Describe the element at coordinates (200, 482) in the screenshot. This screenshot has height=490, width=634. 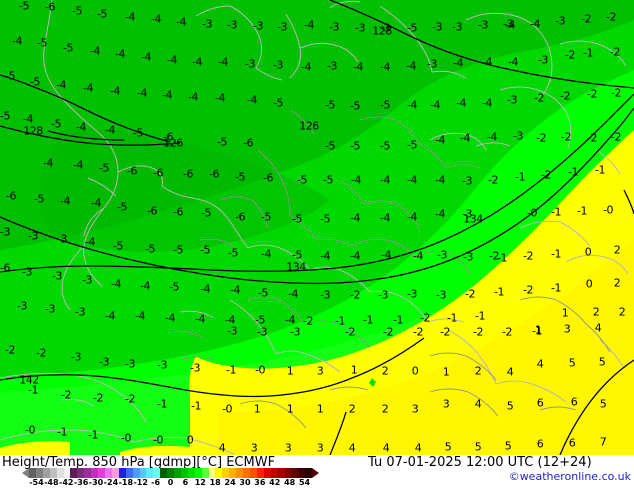
I see `colorbar-tick-label: 12` at that location.